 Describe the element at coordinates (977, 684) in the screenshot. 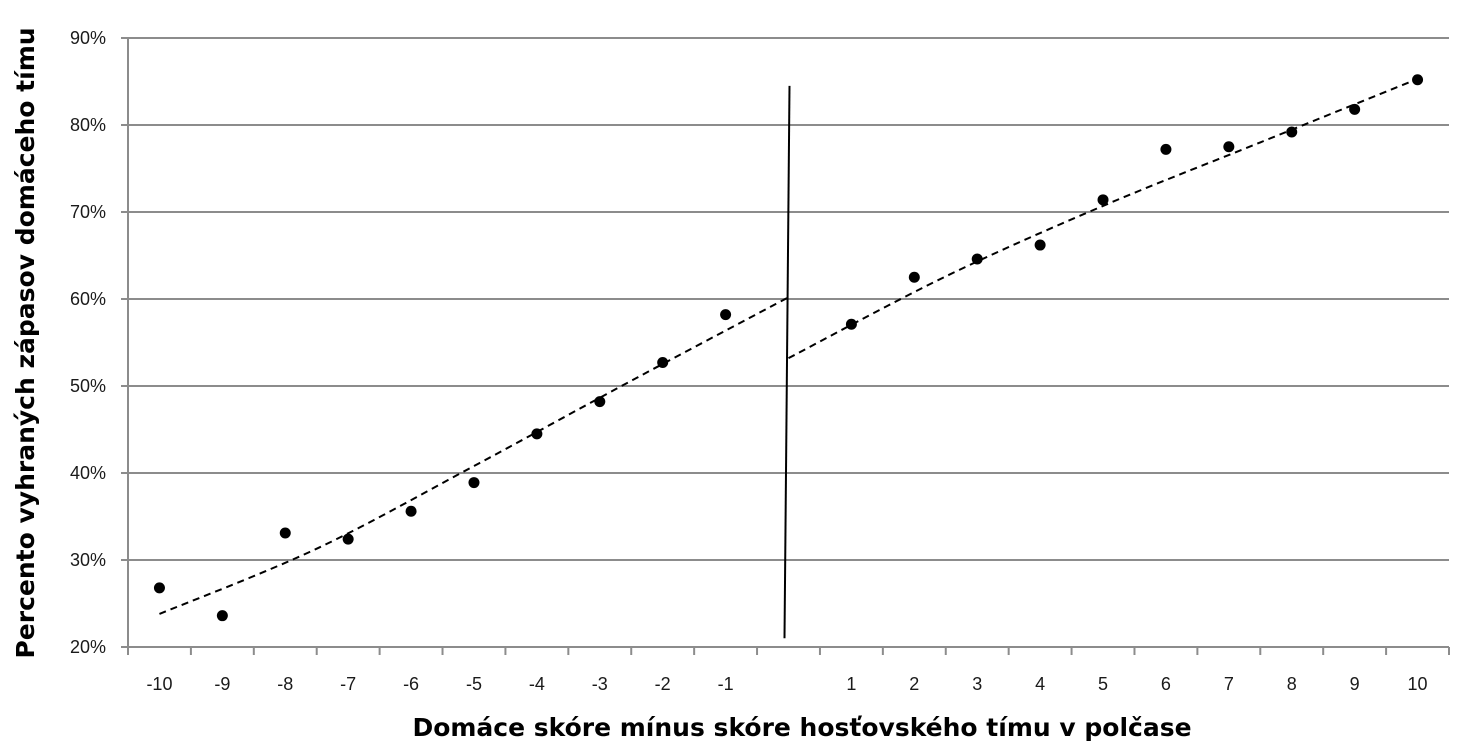

I see `x-tick-label: 3` at that location.